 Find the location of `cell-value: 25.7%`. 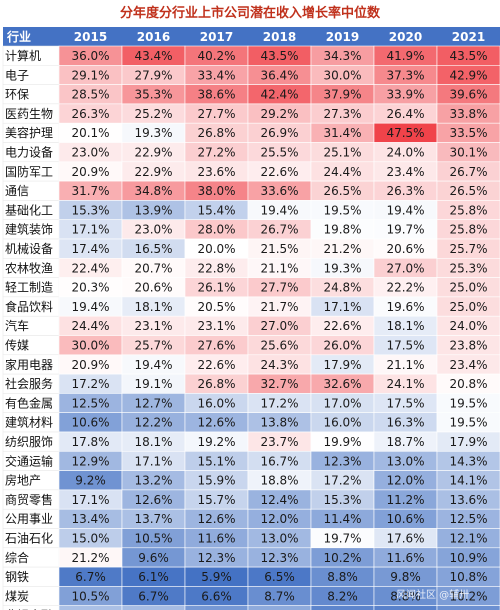

cell-value: 25.7% is located at coordinates (153, 346).